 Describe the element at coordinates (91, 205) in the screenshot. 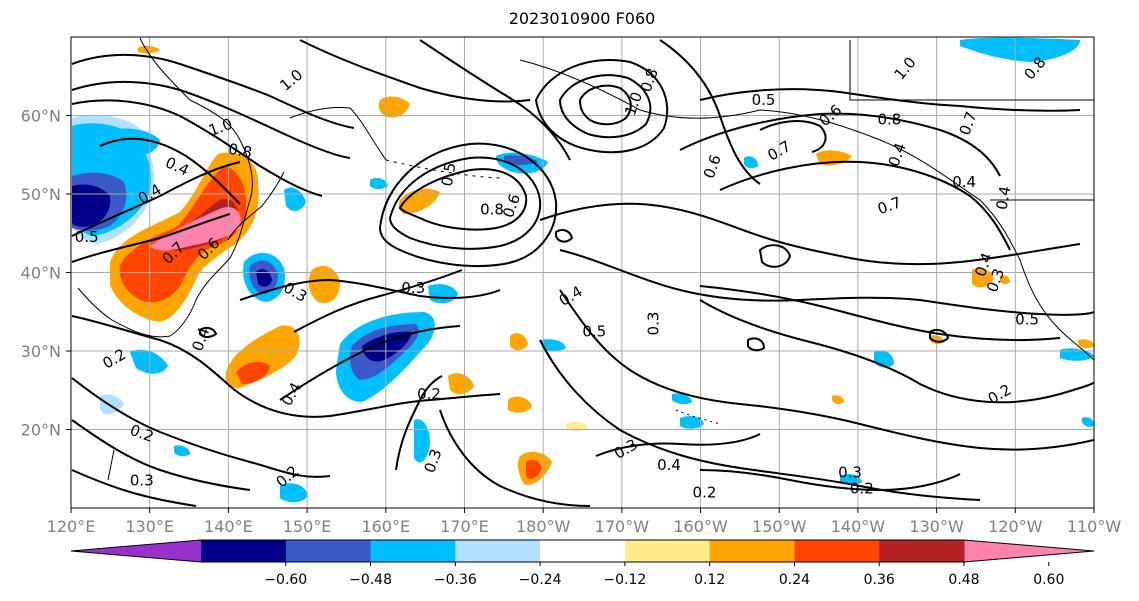

I see `fill-navy` at that location.